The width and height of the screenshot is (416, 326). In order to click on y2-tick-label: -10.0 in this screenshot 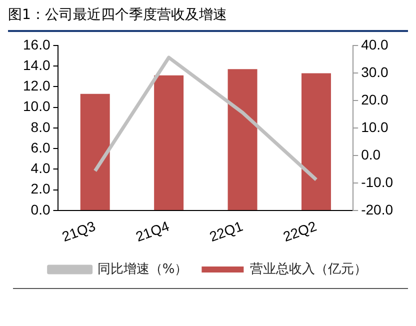, I will do `click(377, 182)`.